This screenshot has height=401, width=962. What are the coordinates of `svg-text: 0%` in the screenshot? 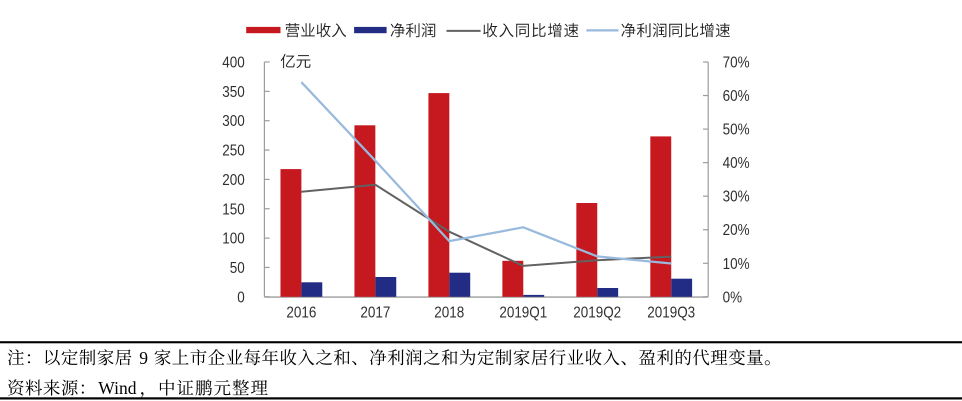 It's located at (733, 297).